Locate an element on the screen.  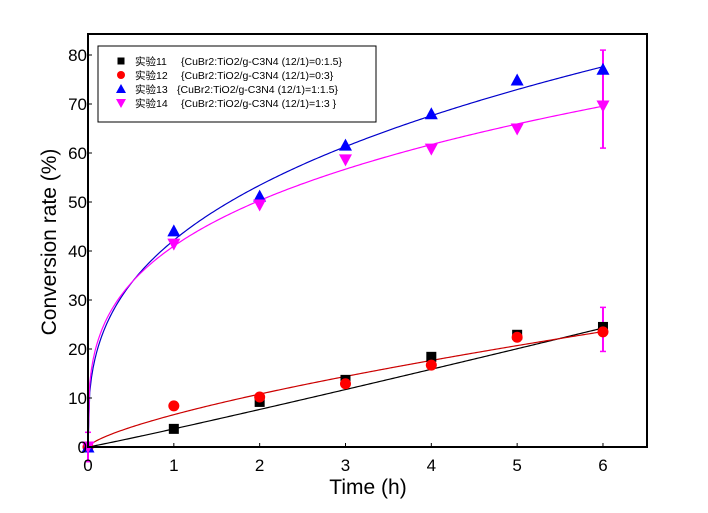
x-tick-label: 1 is located at coordinates (173, 465).